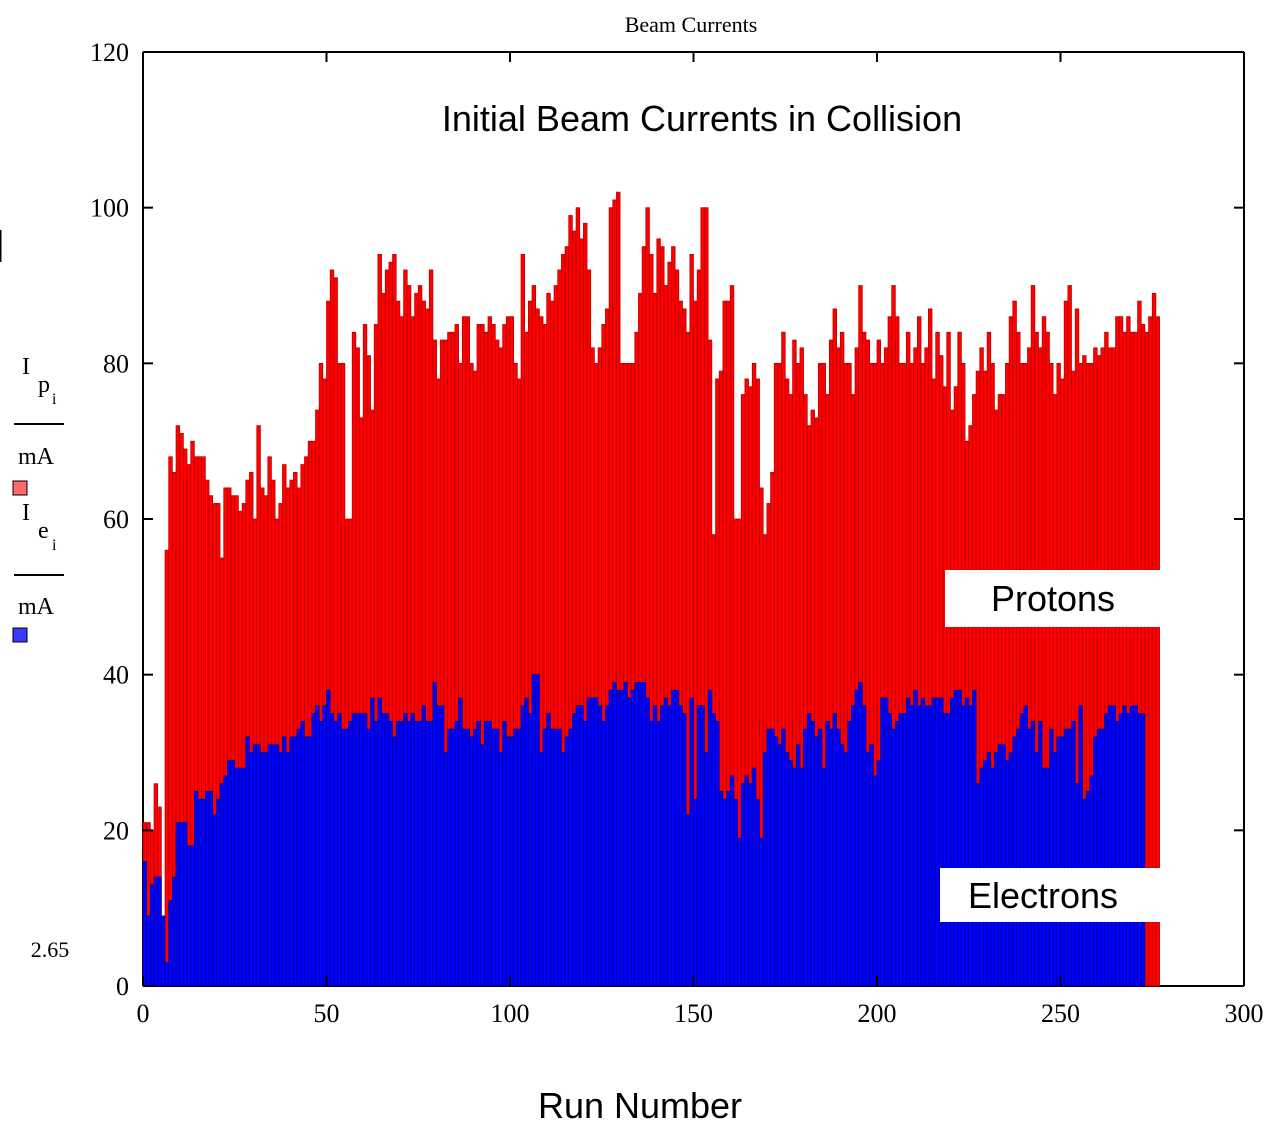 The image size is (1281, 1124). Describe the element at coordinates (20, 488) in the screenshot. I see `proton-legend-swatch` at that location.